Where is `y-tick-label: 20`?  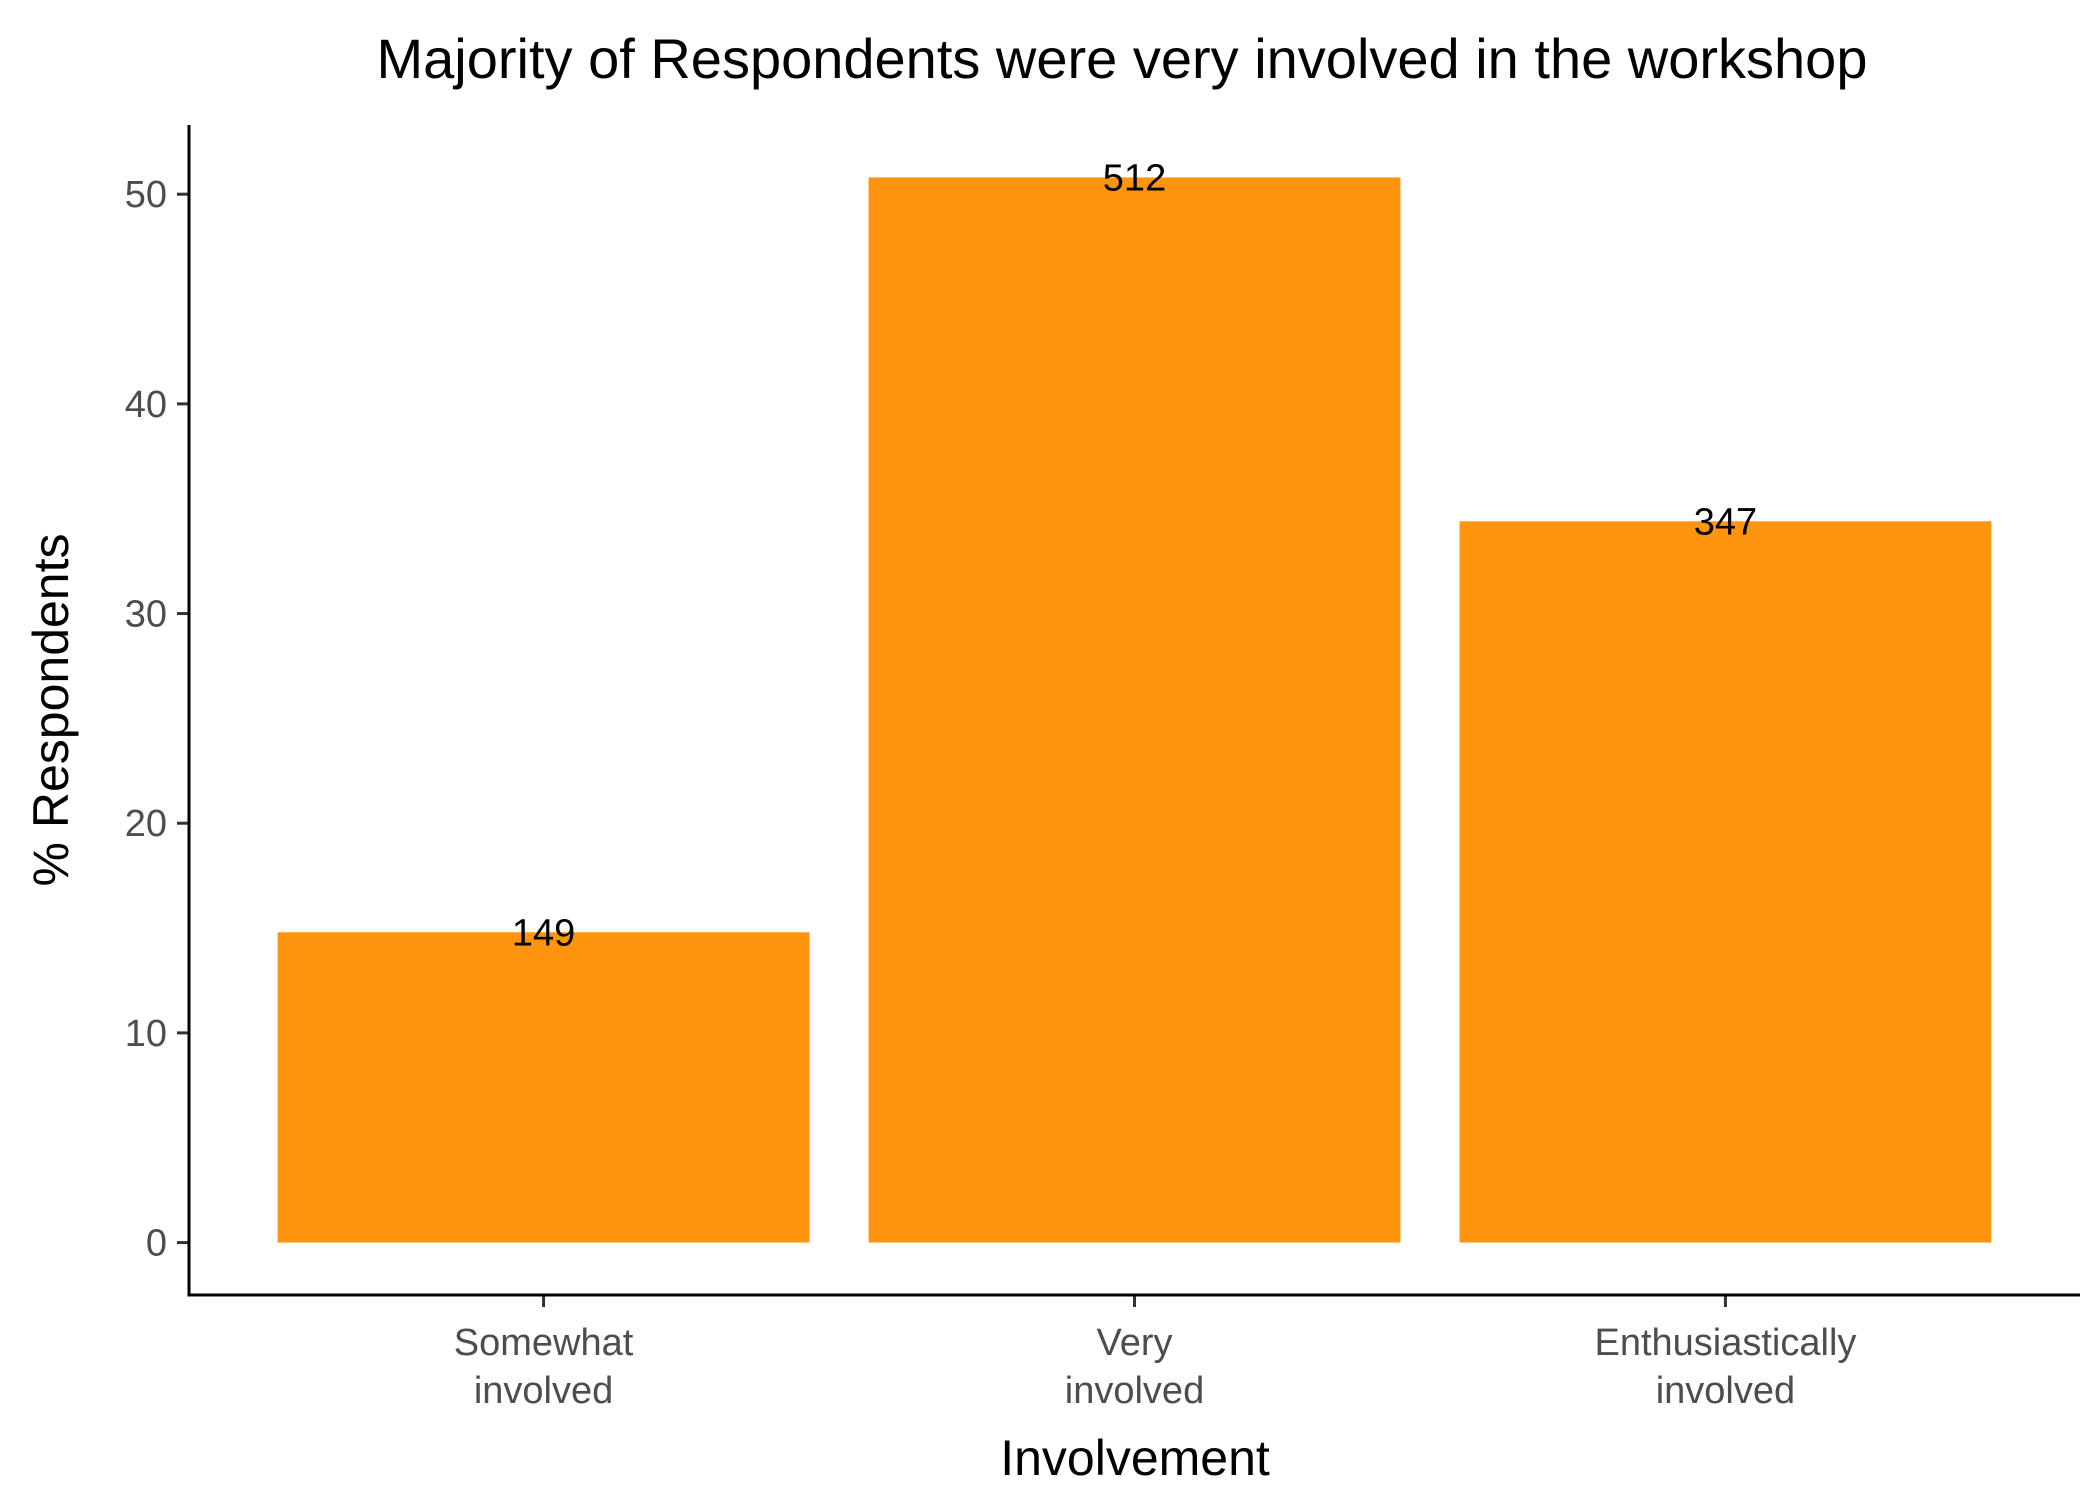 y-tick-label: 20 is located at coordinates (146, 824).